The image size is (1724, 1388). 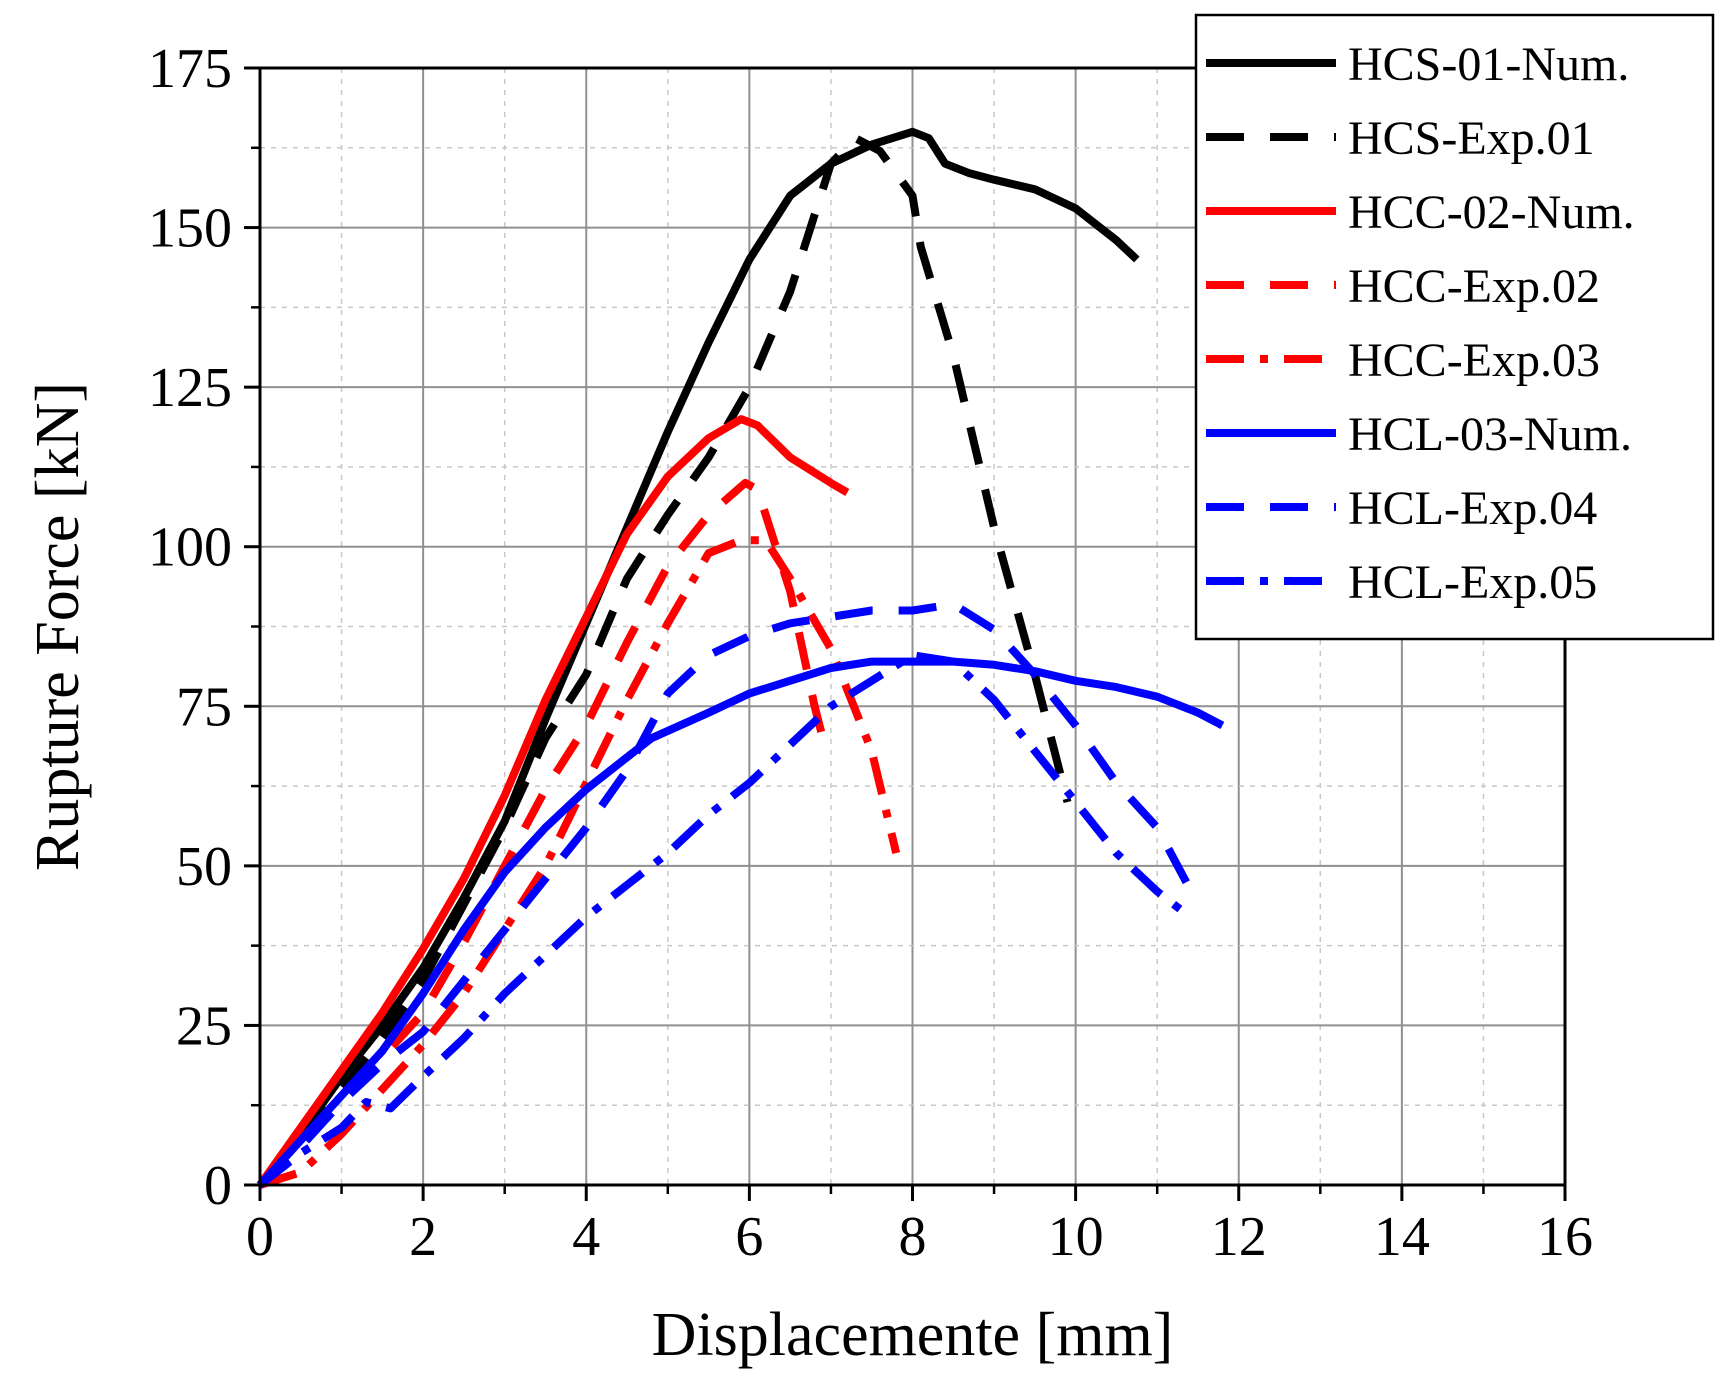 I want to click on y-tick-label: 75, so click(x=204, y=707).